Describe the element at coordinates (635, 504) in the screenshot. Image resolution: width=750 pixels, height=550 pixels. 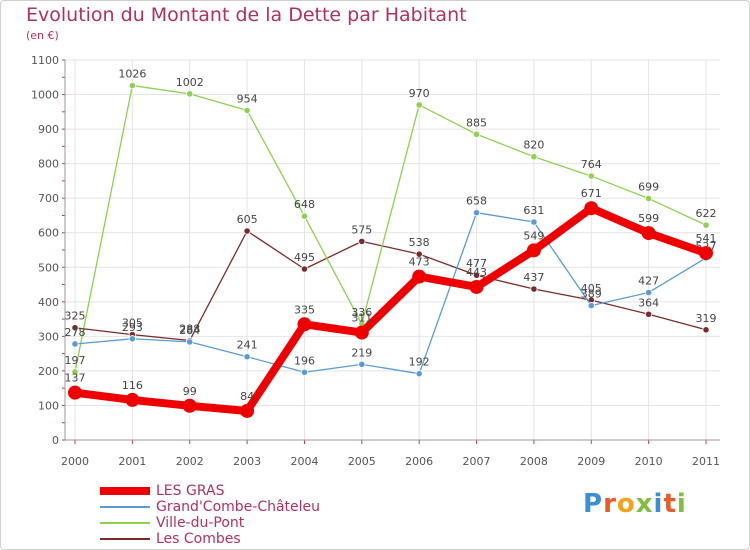
I see `proxiti-logo: Proxiti` at that location.